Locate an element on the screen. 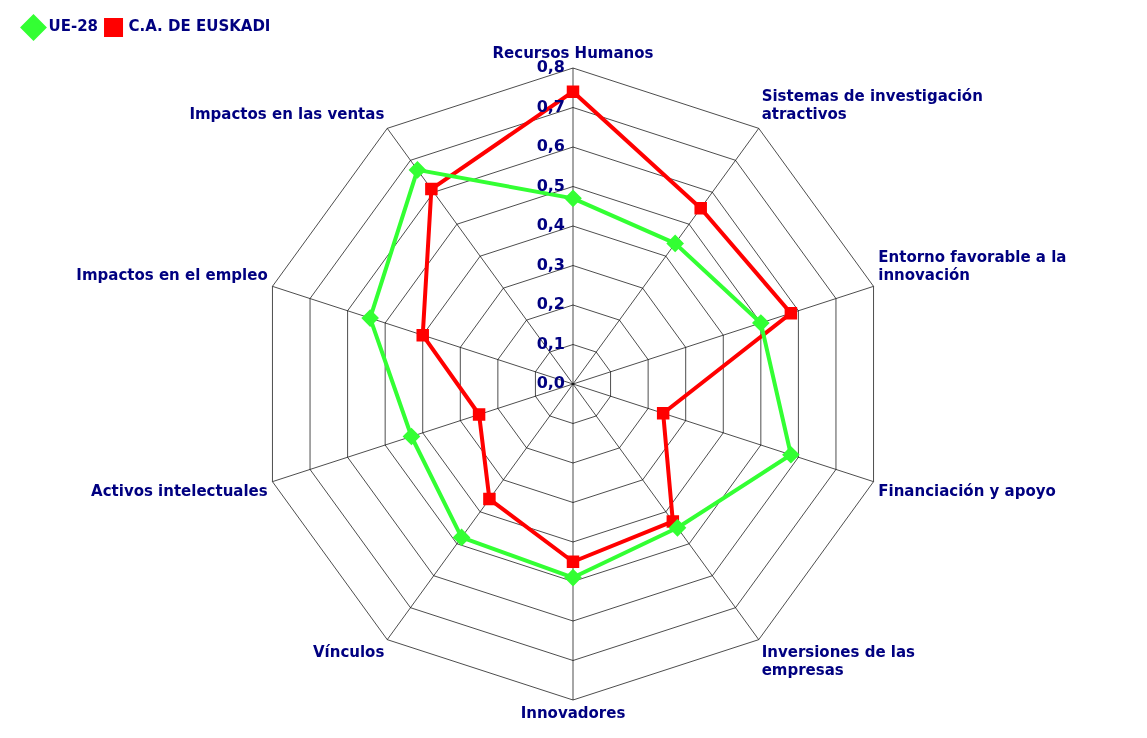  spoke-label: Impactos en las ventas is located at coordinates (287, 114).